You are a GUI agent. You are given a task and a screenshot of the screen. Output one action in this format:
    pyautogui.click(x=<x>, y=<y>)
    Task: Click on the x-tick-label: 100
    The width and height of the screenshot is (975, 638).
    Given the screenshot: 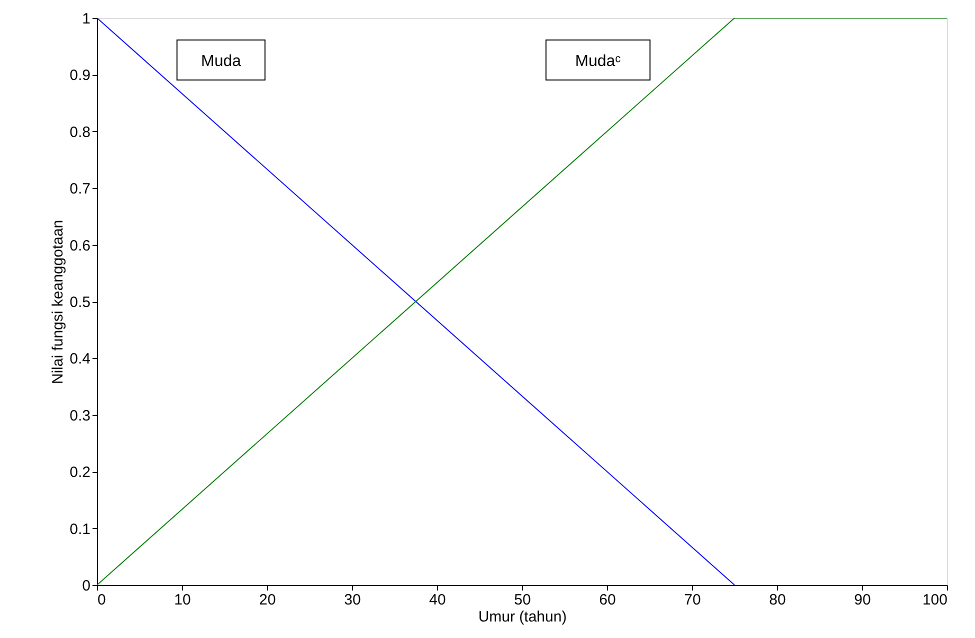 What is the action you would take?
    pyautogui.click(x=935, y=600)
    